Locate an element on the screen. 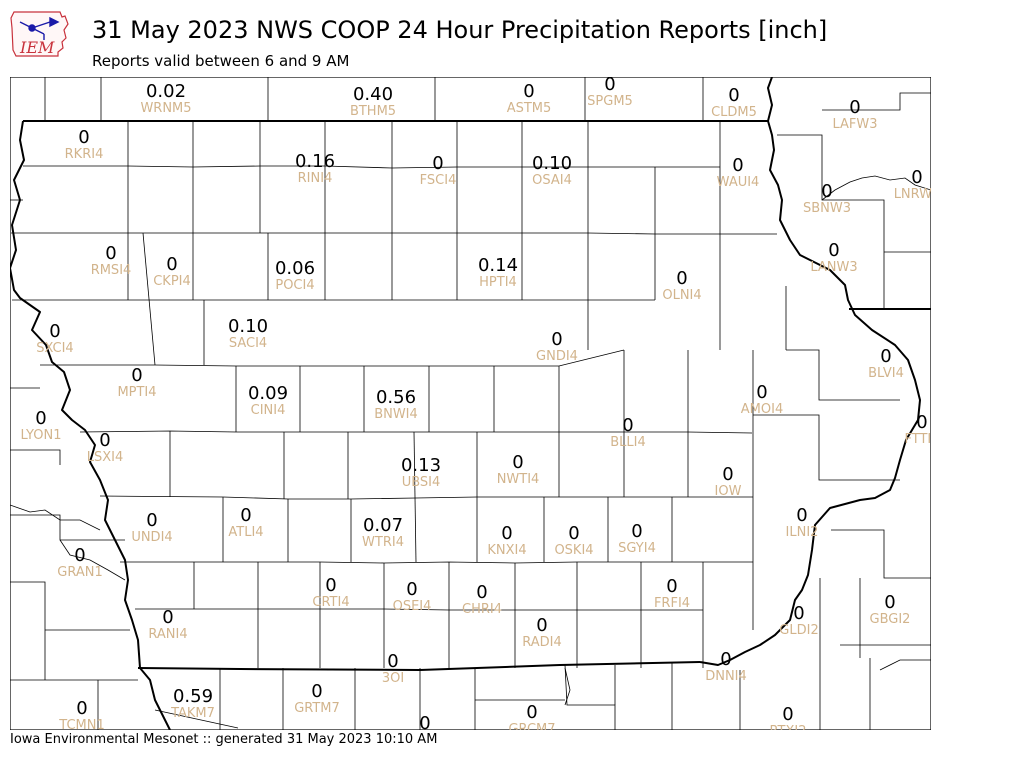  station-id: BTHM5 is located at coordinates (373, 111).